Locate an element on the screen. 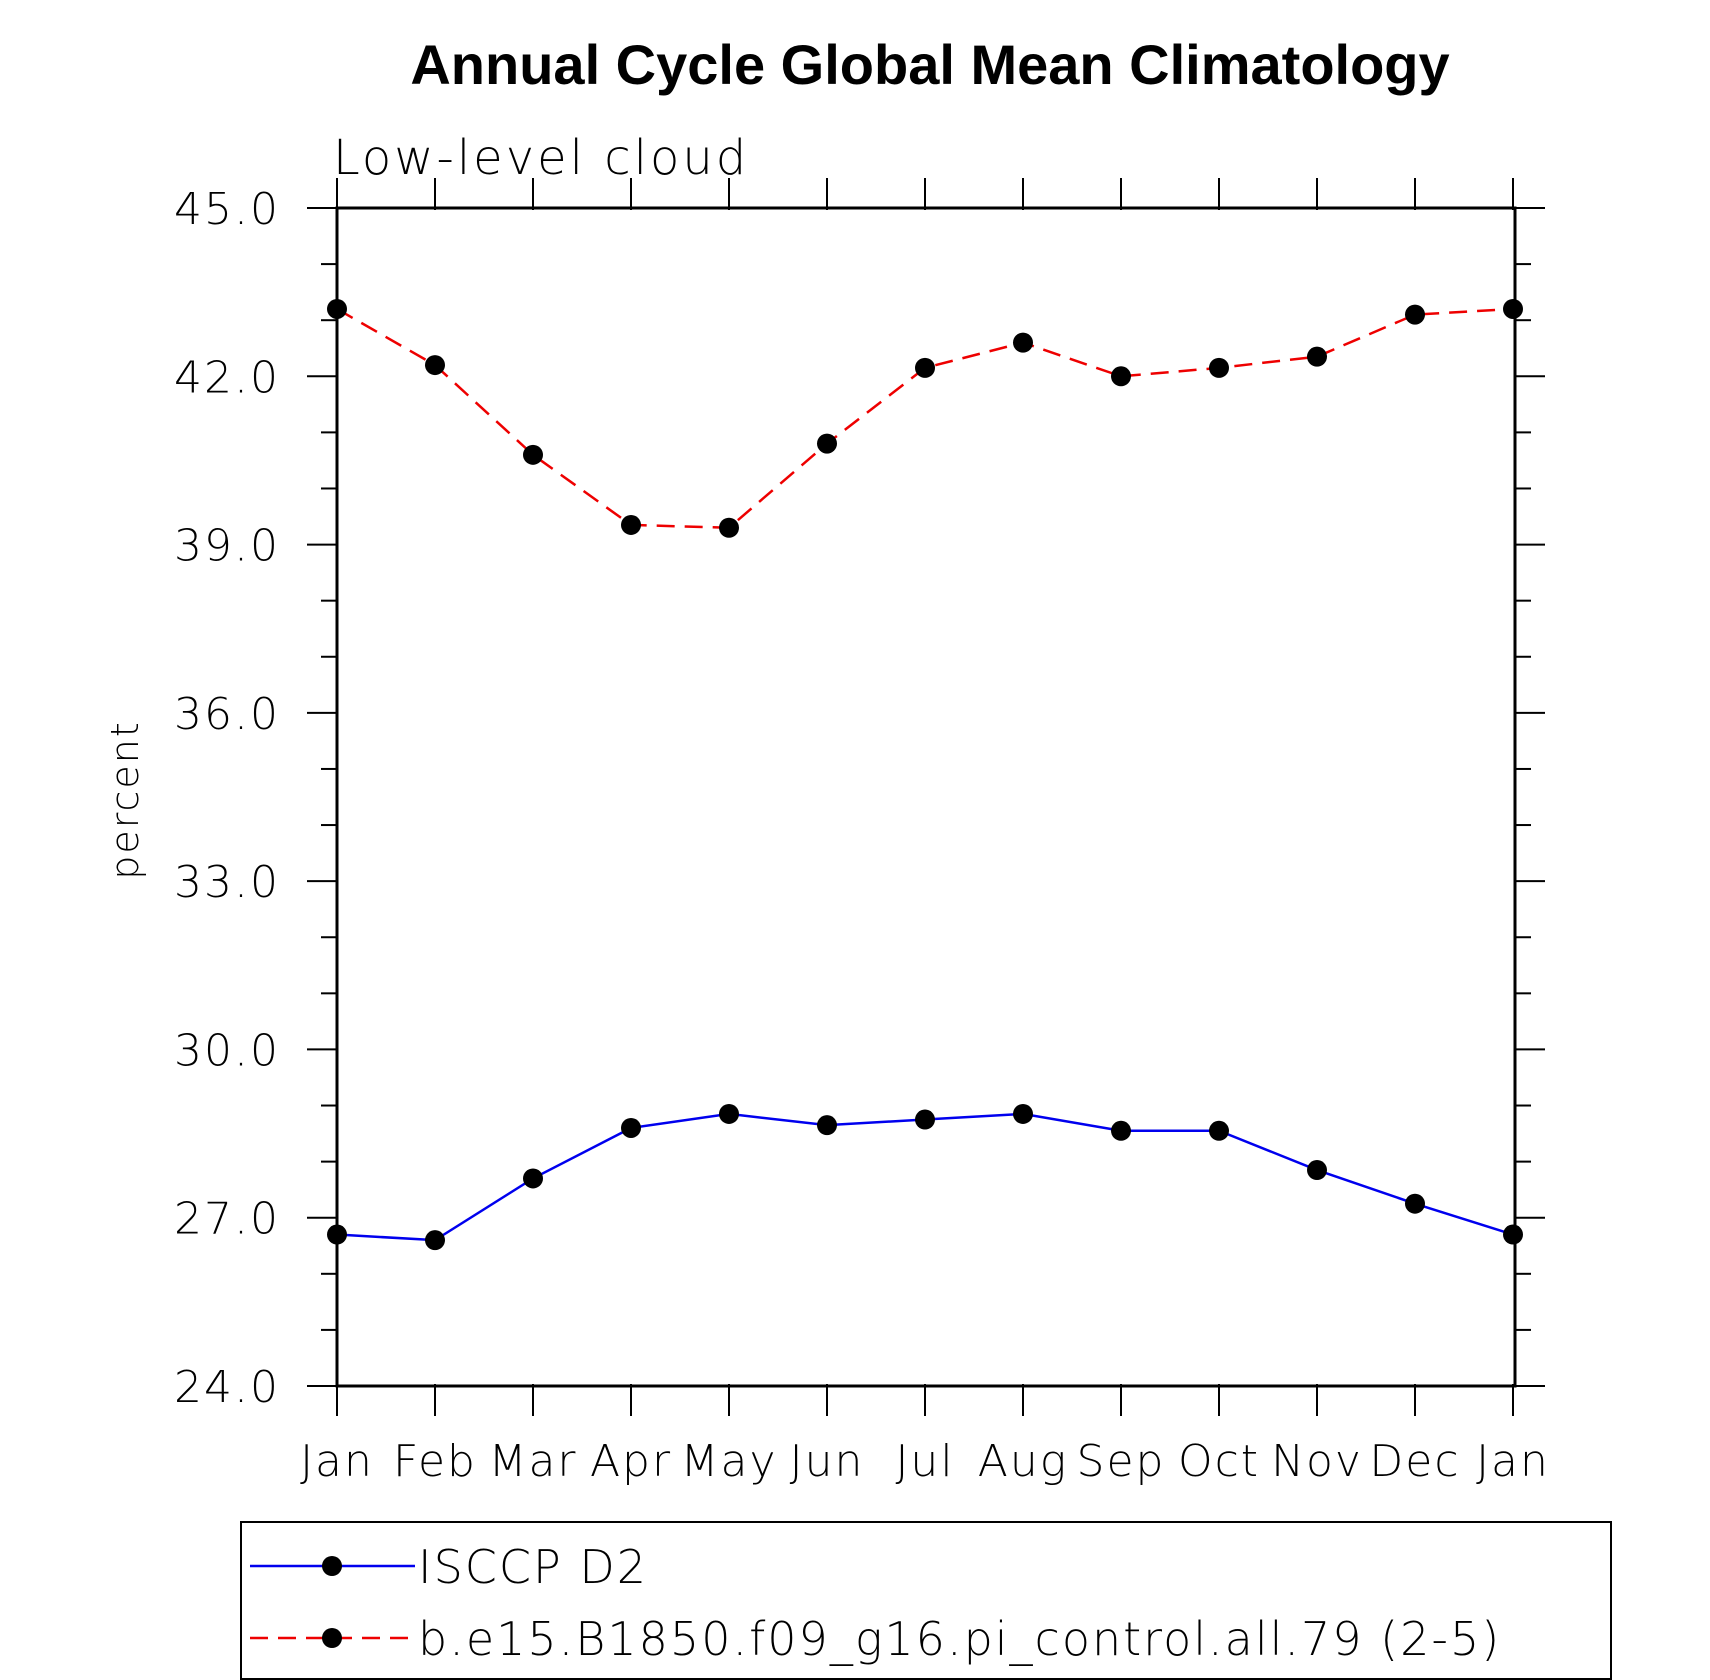 This screenshot has width=1710, height=1680. y-tick-label: 39.0 is located at coordinates (227, 546).